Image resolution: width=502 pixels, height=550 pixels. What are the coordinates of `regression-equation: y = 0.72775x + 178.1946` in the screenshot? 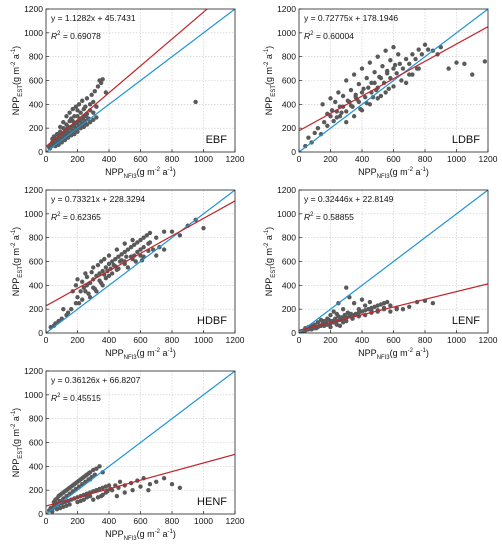 It's located at (351, 18).